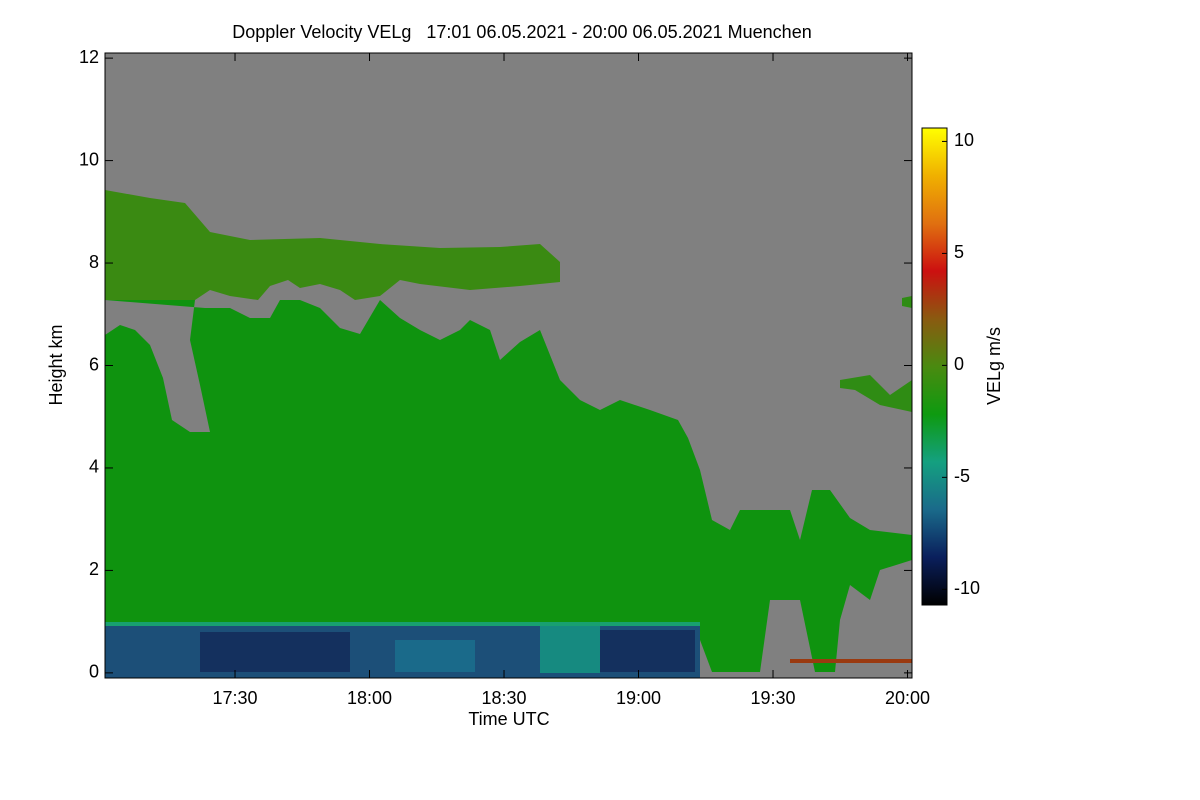 Image resolution: width=1200 pixels, height=800 pixels. What do you see at coordinates (234, 698) in the screenshot?
I see `x-tick-label: 17:30` at bounding box center [234, 698].